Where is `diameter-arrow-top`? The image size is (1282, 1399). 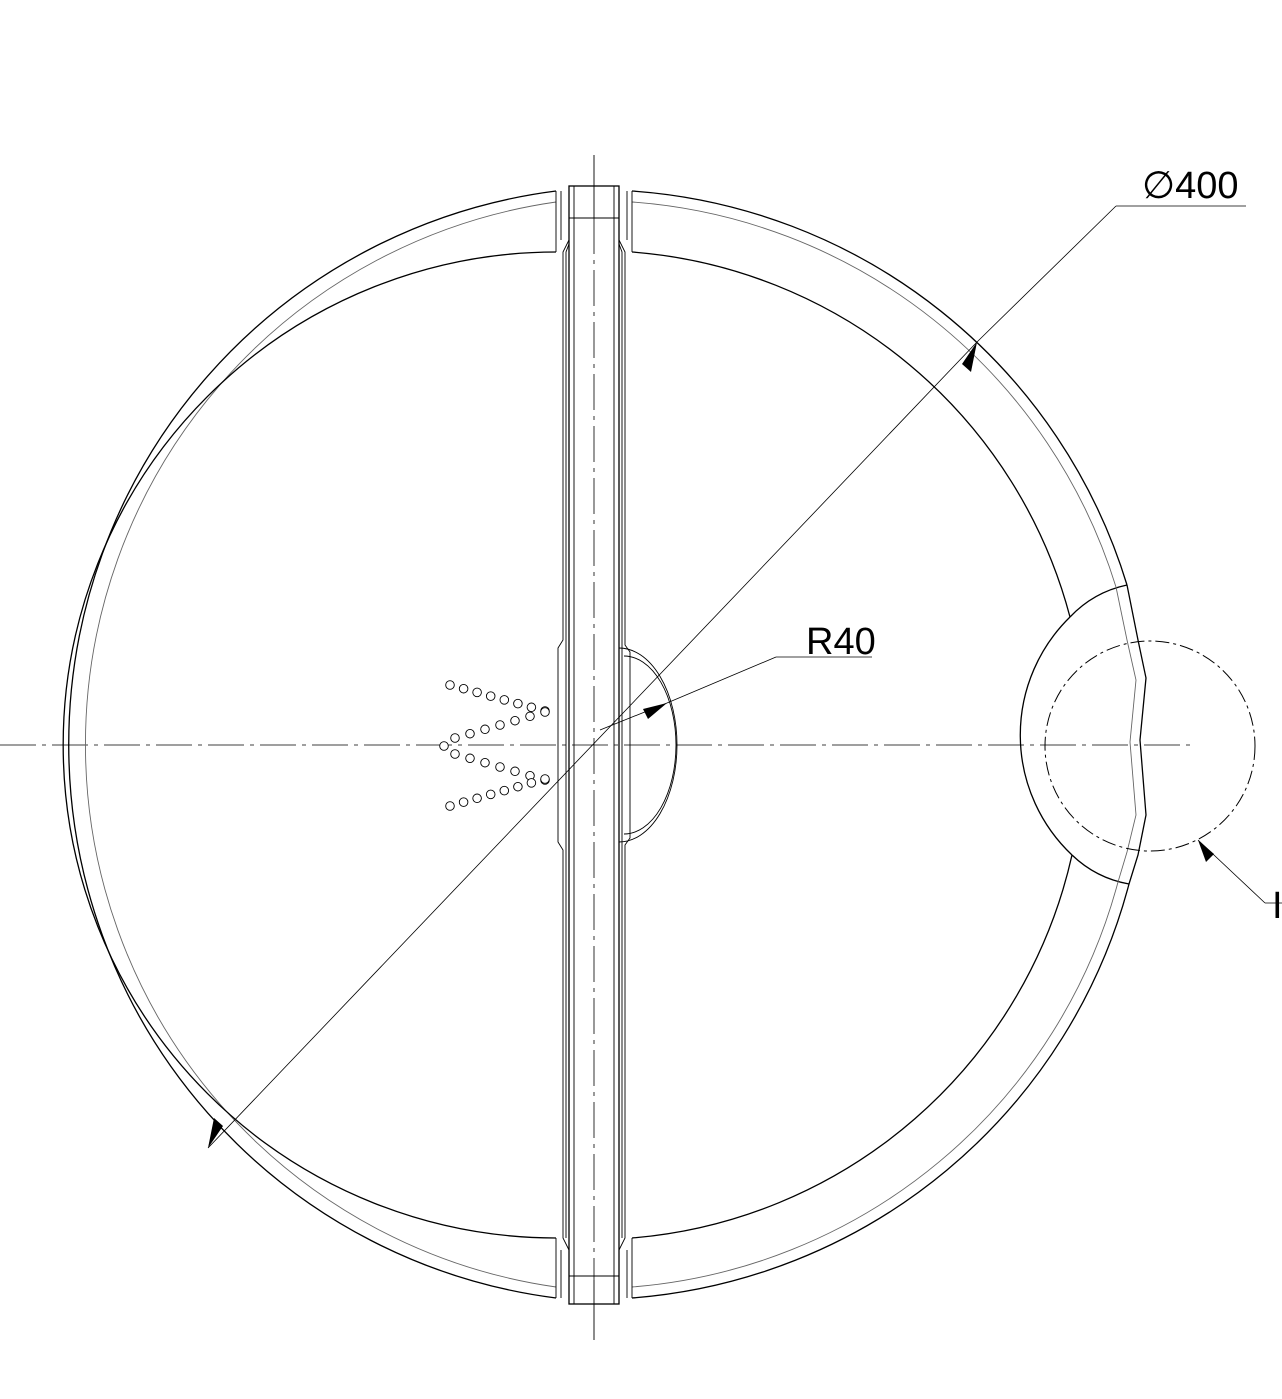 diameter-arrow-top is located at coordinates (969, 357).